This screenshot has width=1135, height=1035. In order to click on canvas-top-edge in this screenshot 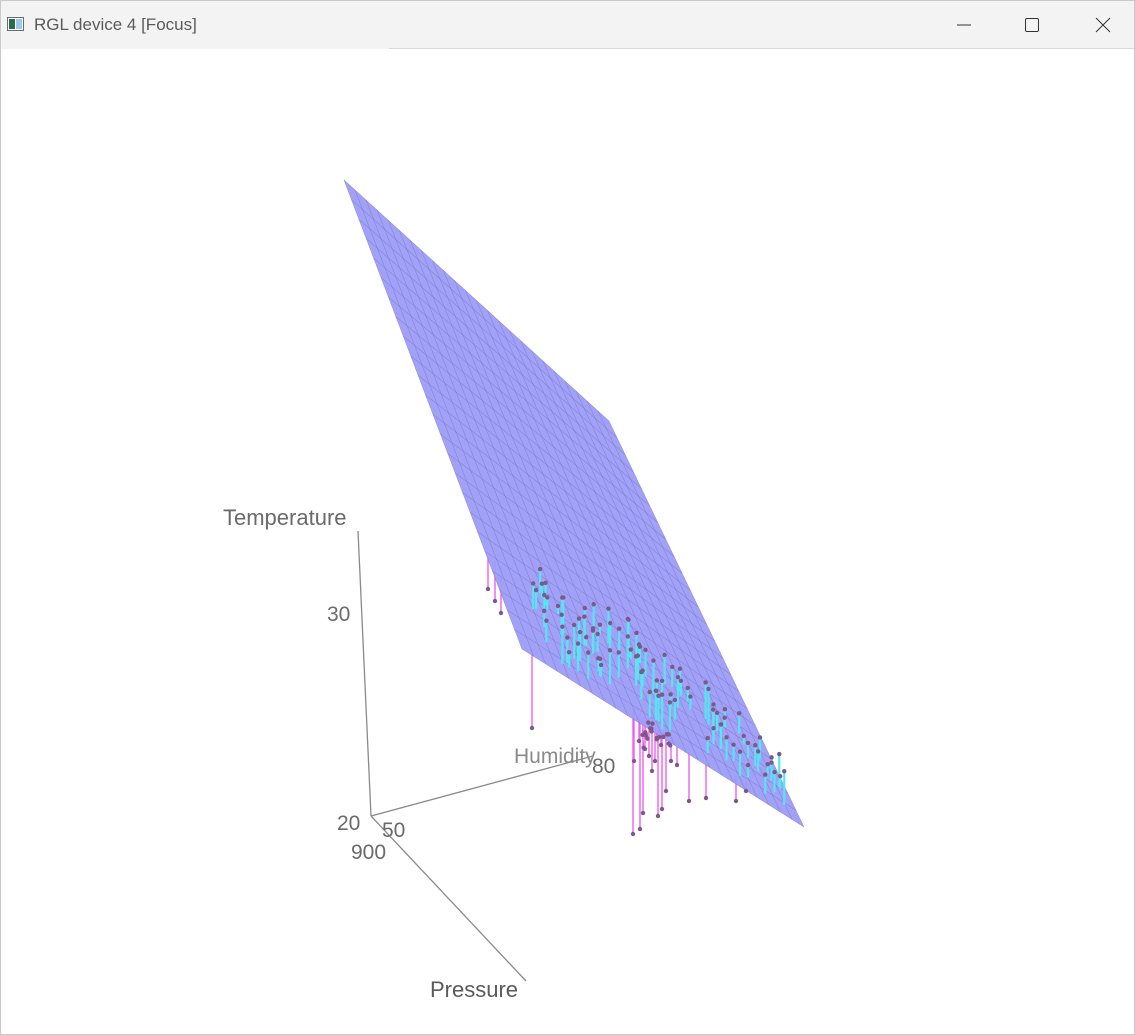, I will do `click(761, 48)`.